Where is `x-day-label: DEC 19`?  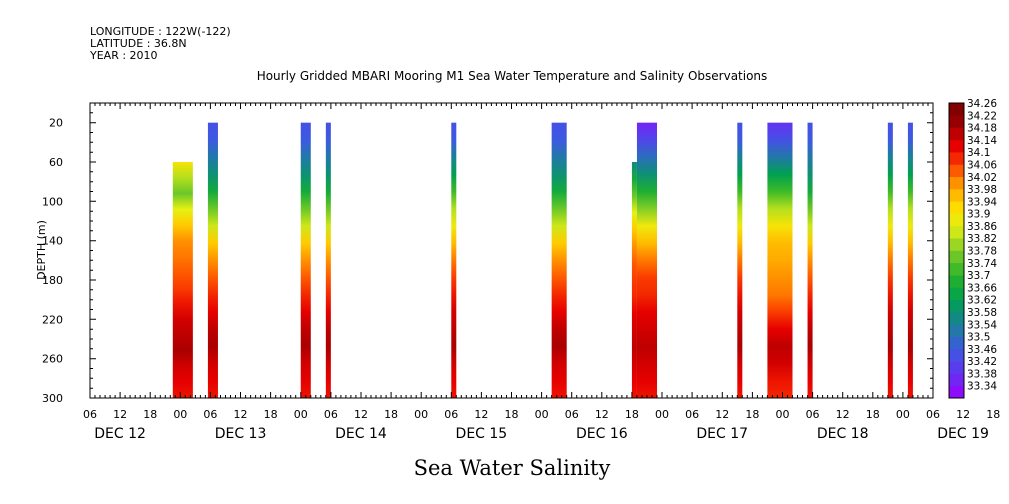 x-day-label: DEC 19 is located at coordinates (963, 434).